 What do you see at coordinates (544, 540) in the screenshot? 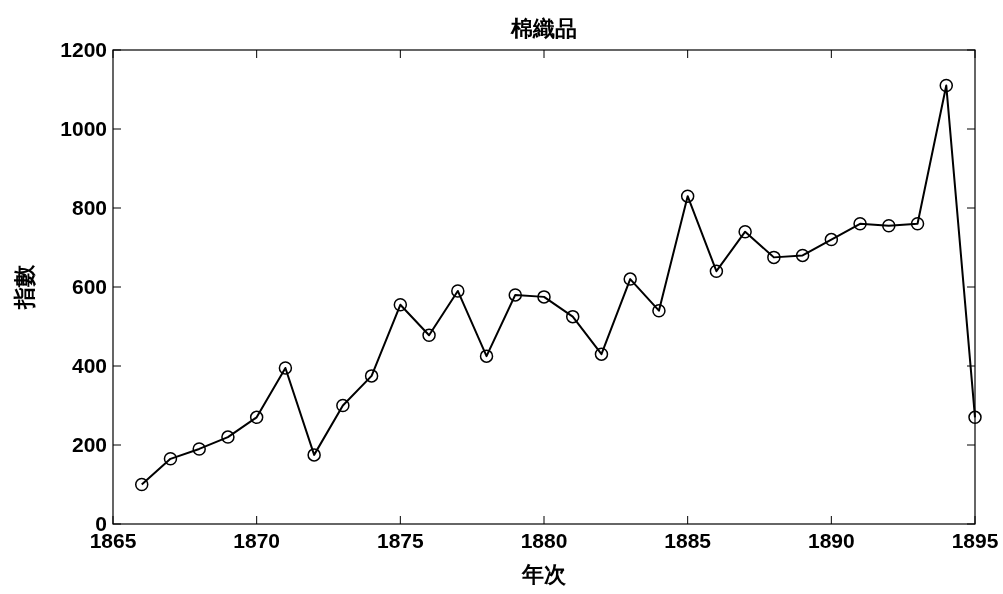
I see `x-tick-label: 1880` at bounding box center [544, 540].